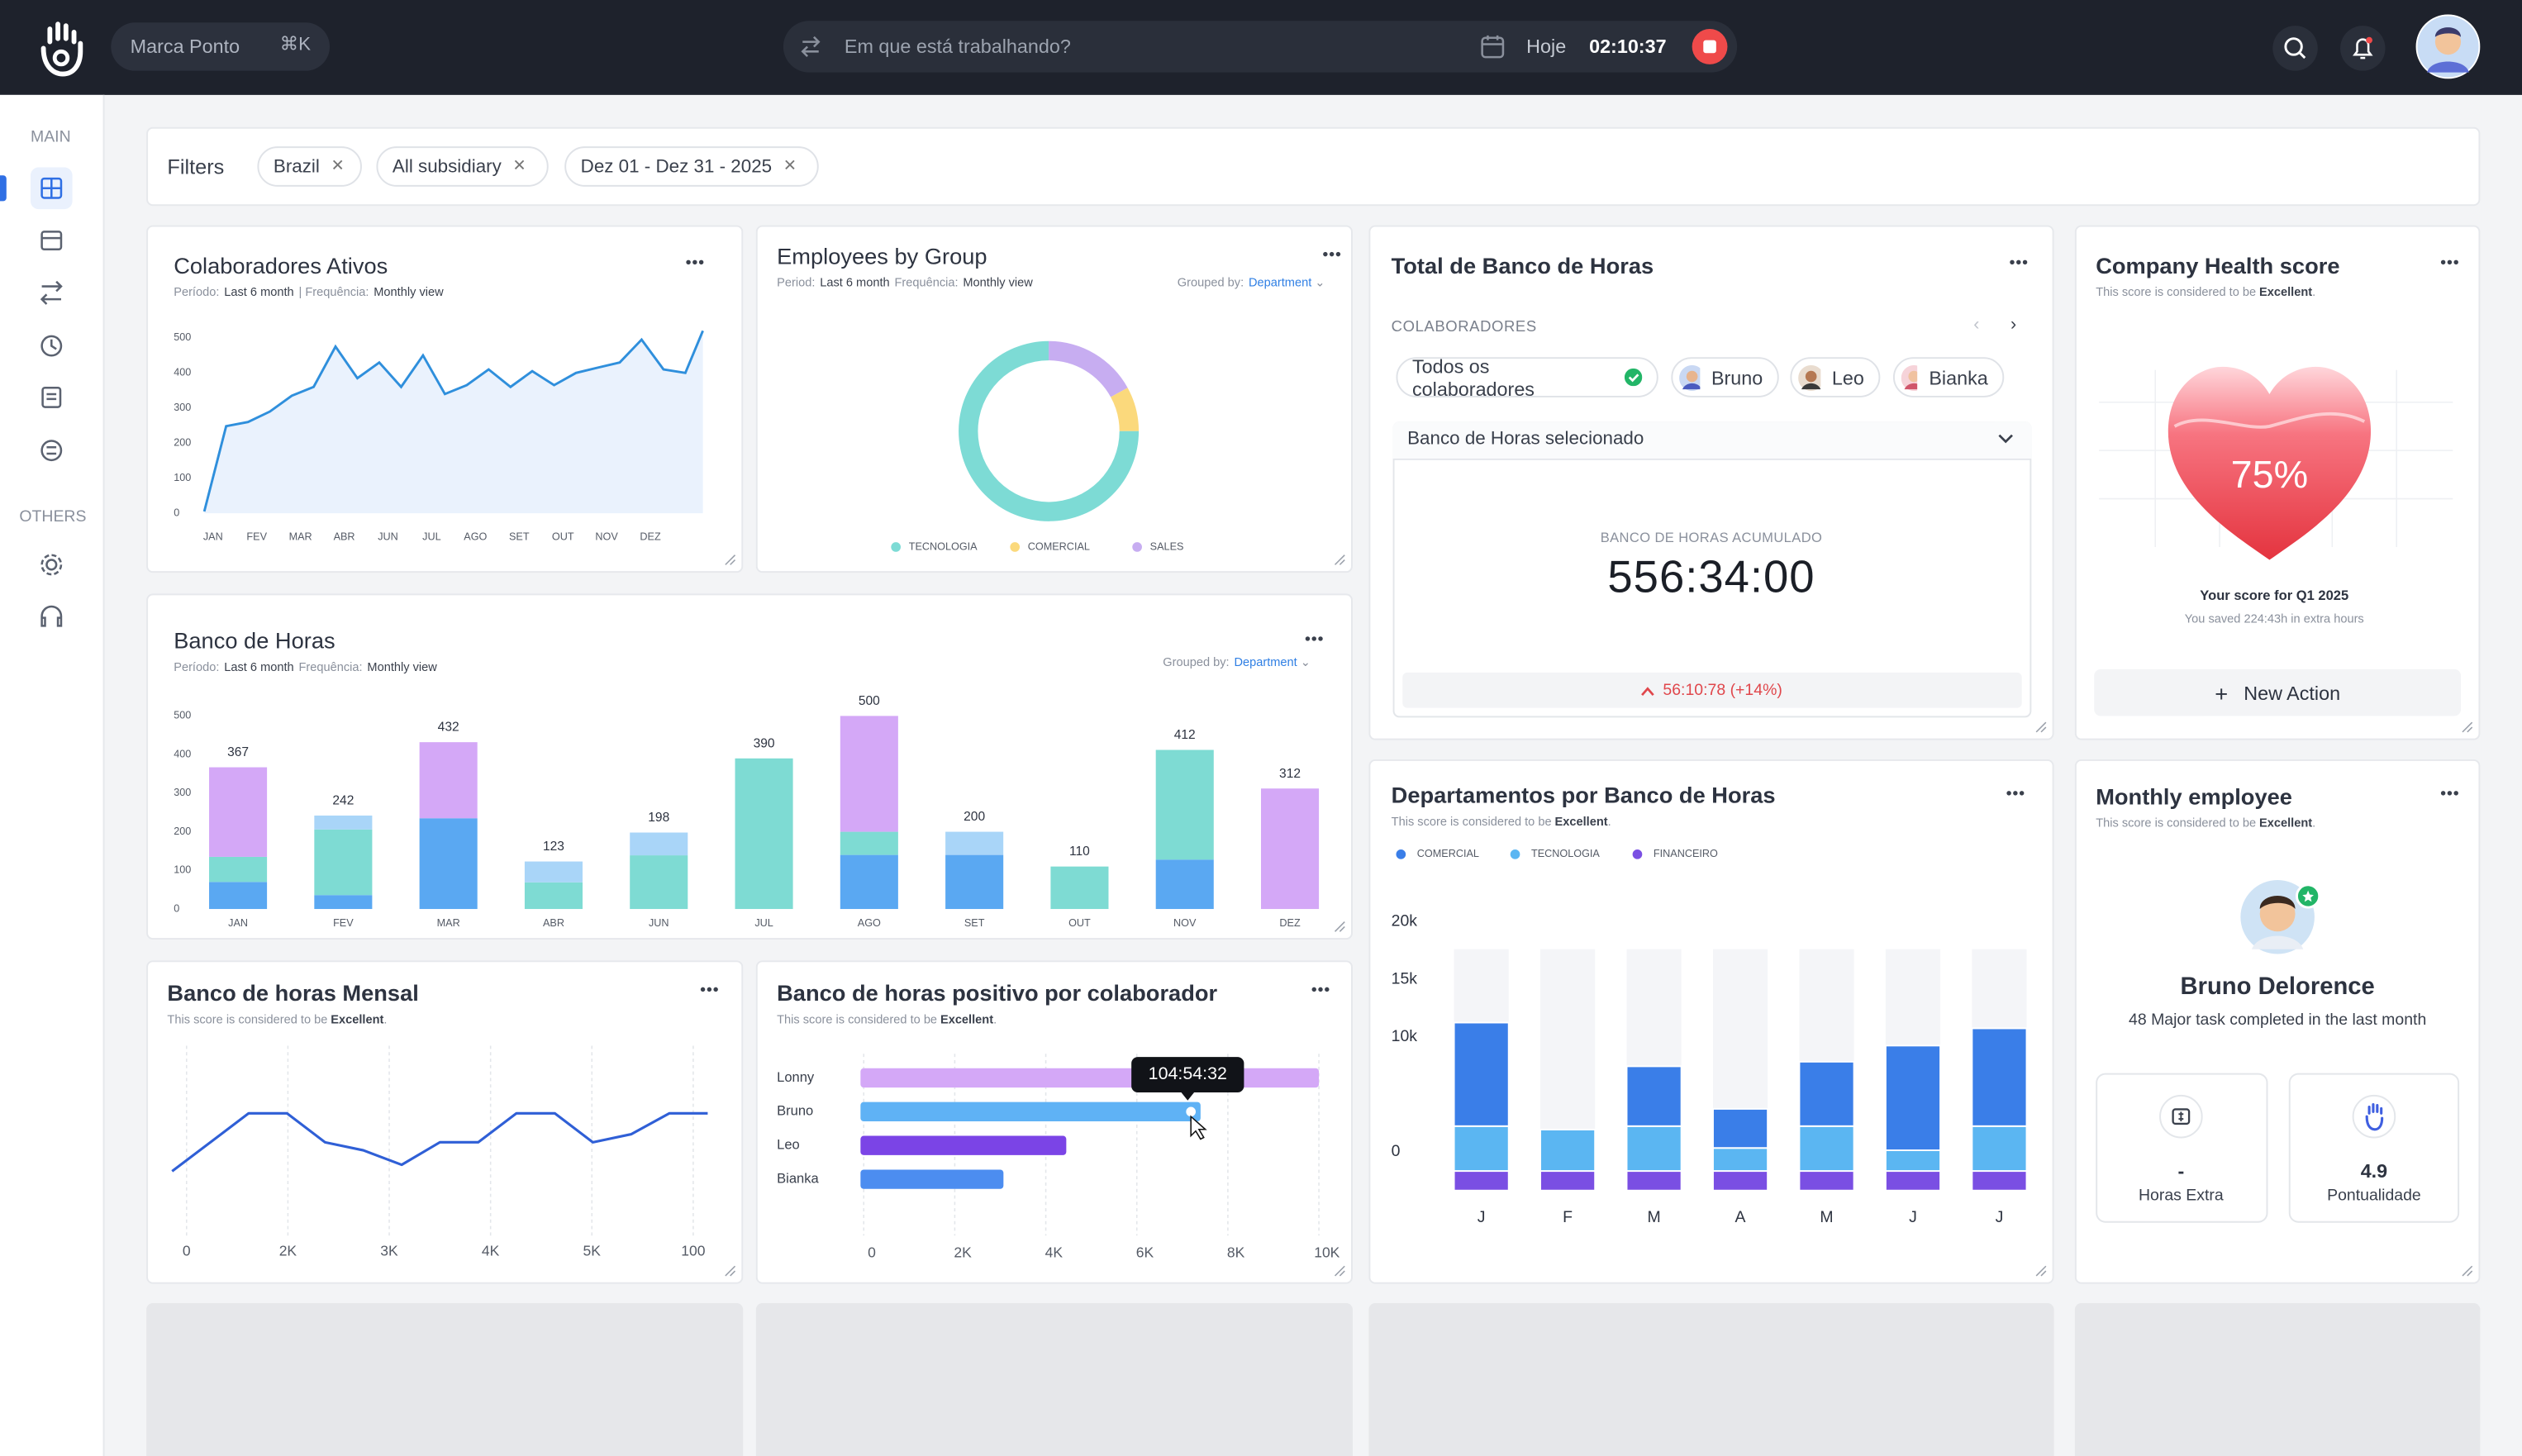 Image resolution: width=2522 pixels, height=1456 pixels. What do you see at coordinates (2292, 693) in the screenshot?
I see `action-text: New Action` at bounding box center [2292, 693].